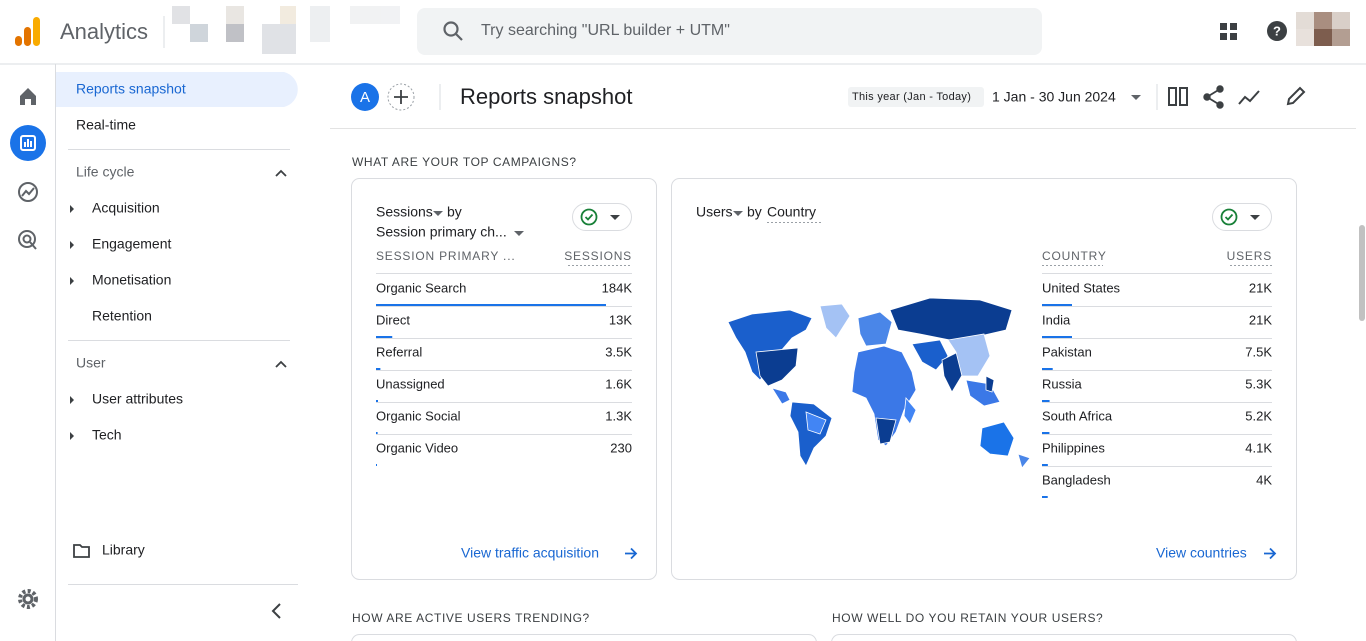 This screenshot has width=1366, height=641. Describe the element at coordinates (1062, 383) in the screenshot. I see `row-label: Russia` at that location.